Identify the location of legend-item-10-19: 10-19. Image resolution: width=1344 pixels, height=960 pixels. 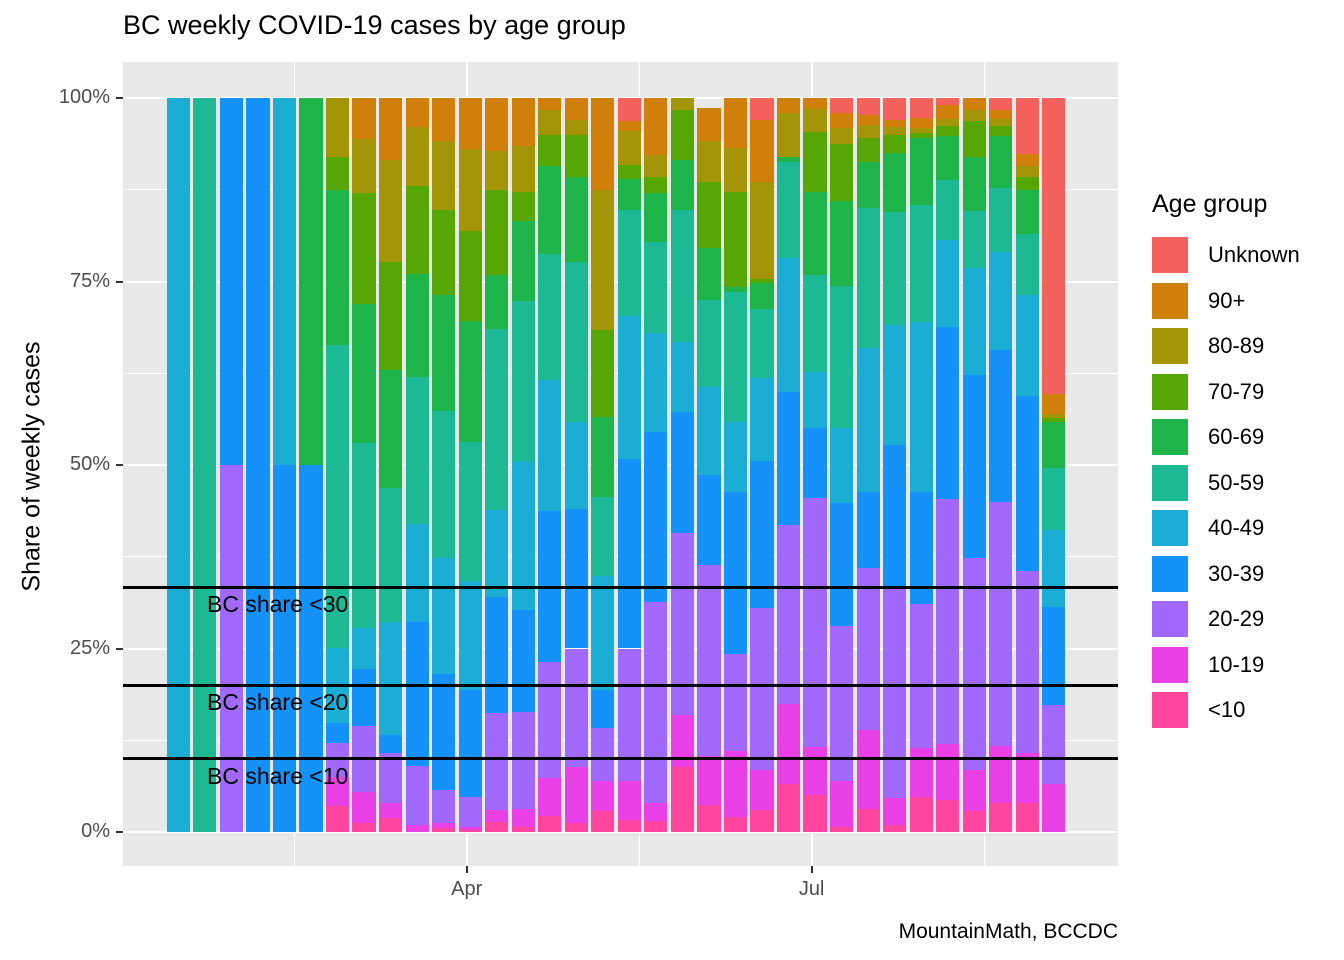
(1226, 665).